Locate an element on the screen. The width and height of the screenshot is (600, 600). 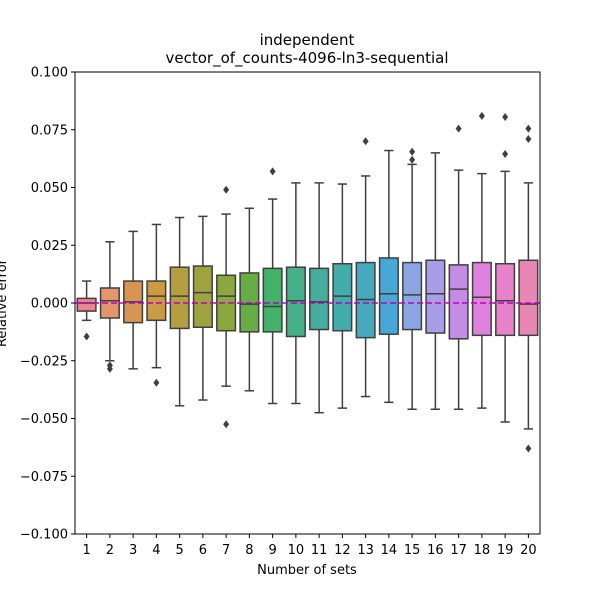
x-tick-label: 18 is located at coordinates (482, 550).